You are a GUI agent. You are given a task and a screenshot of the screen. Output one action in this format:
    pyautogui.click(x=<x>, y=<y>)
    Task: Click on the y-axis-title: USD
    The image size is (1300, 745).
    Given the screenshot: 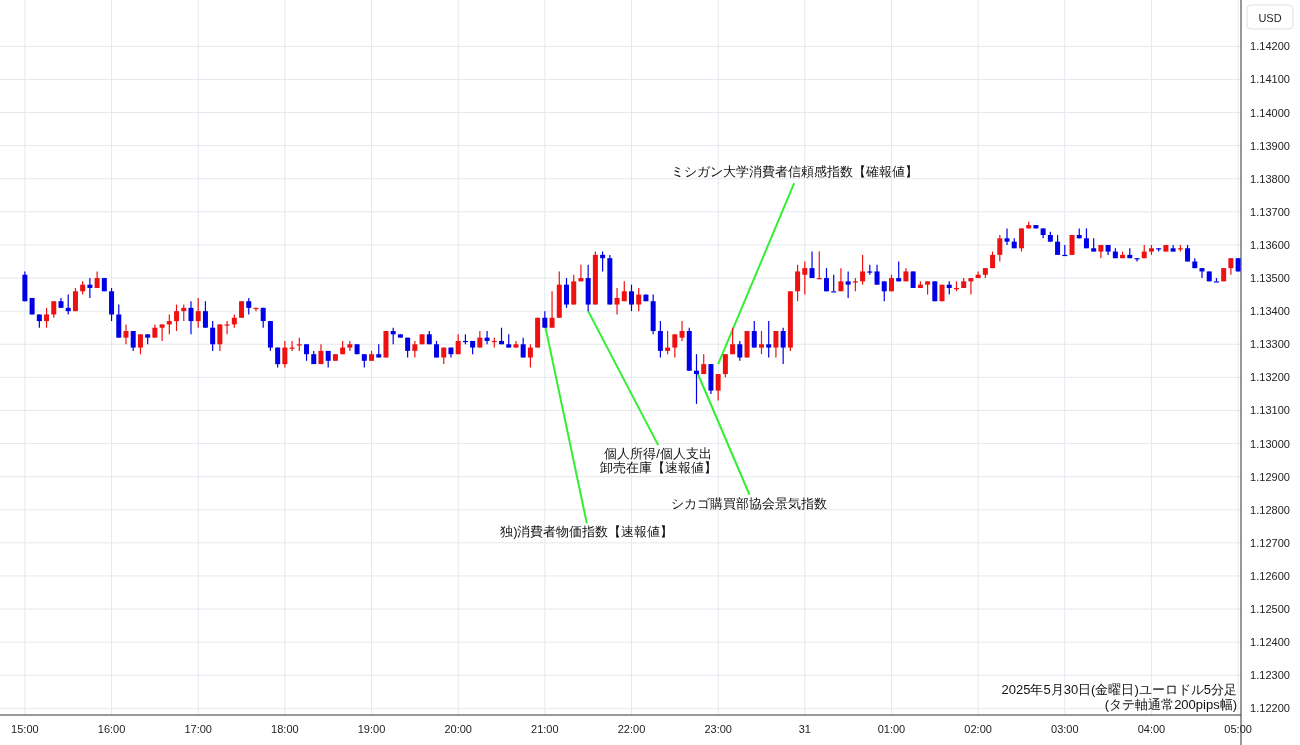 What is the action you would take?
    pyautogui.click(x=1270, y=18)
    